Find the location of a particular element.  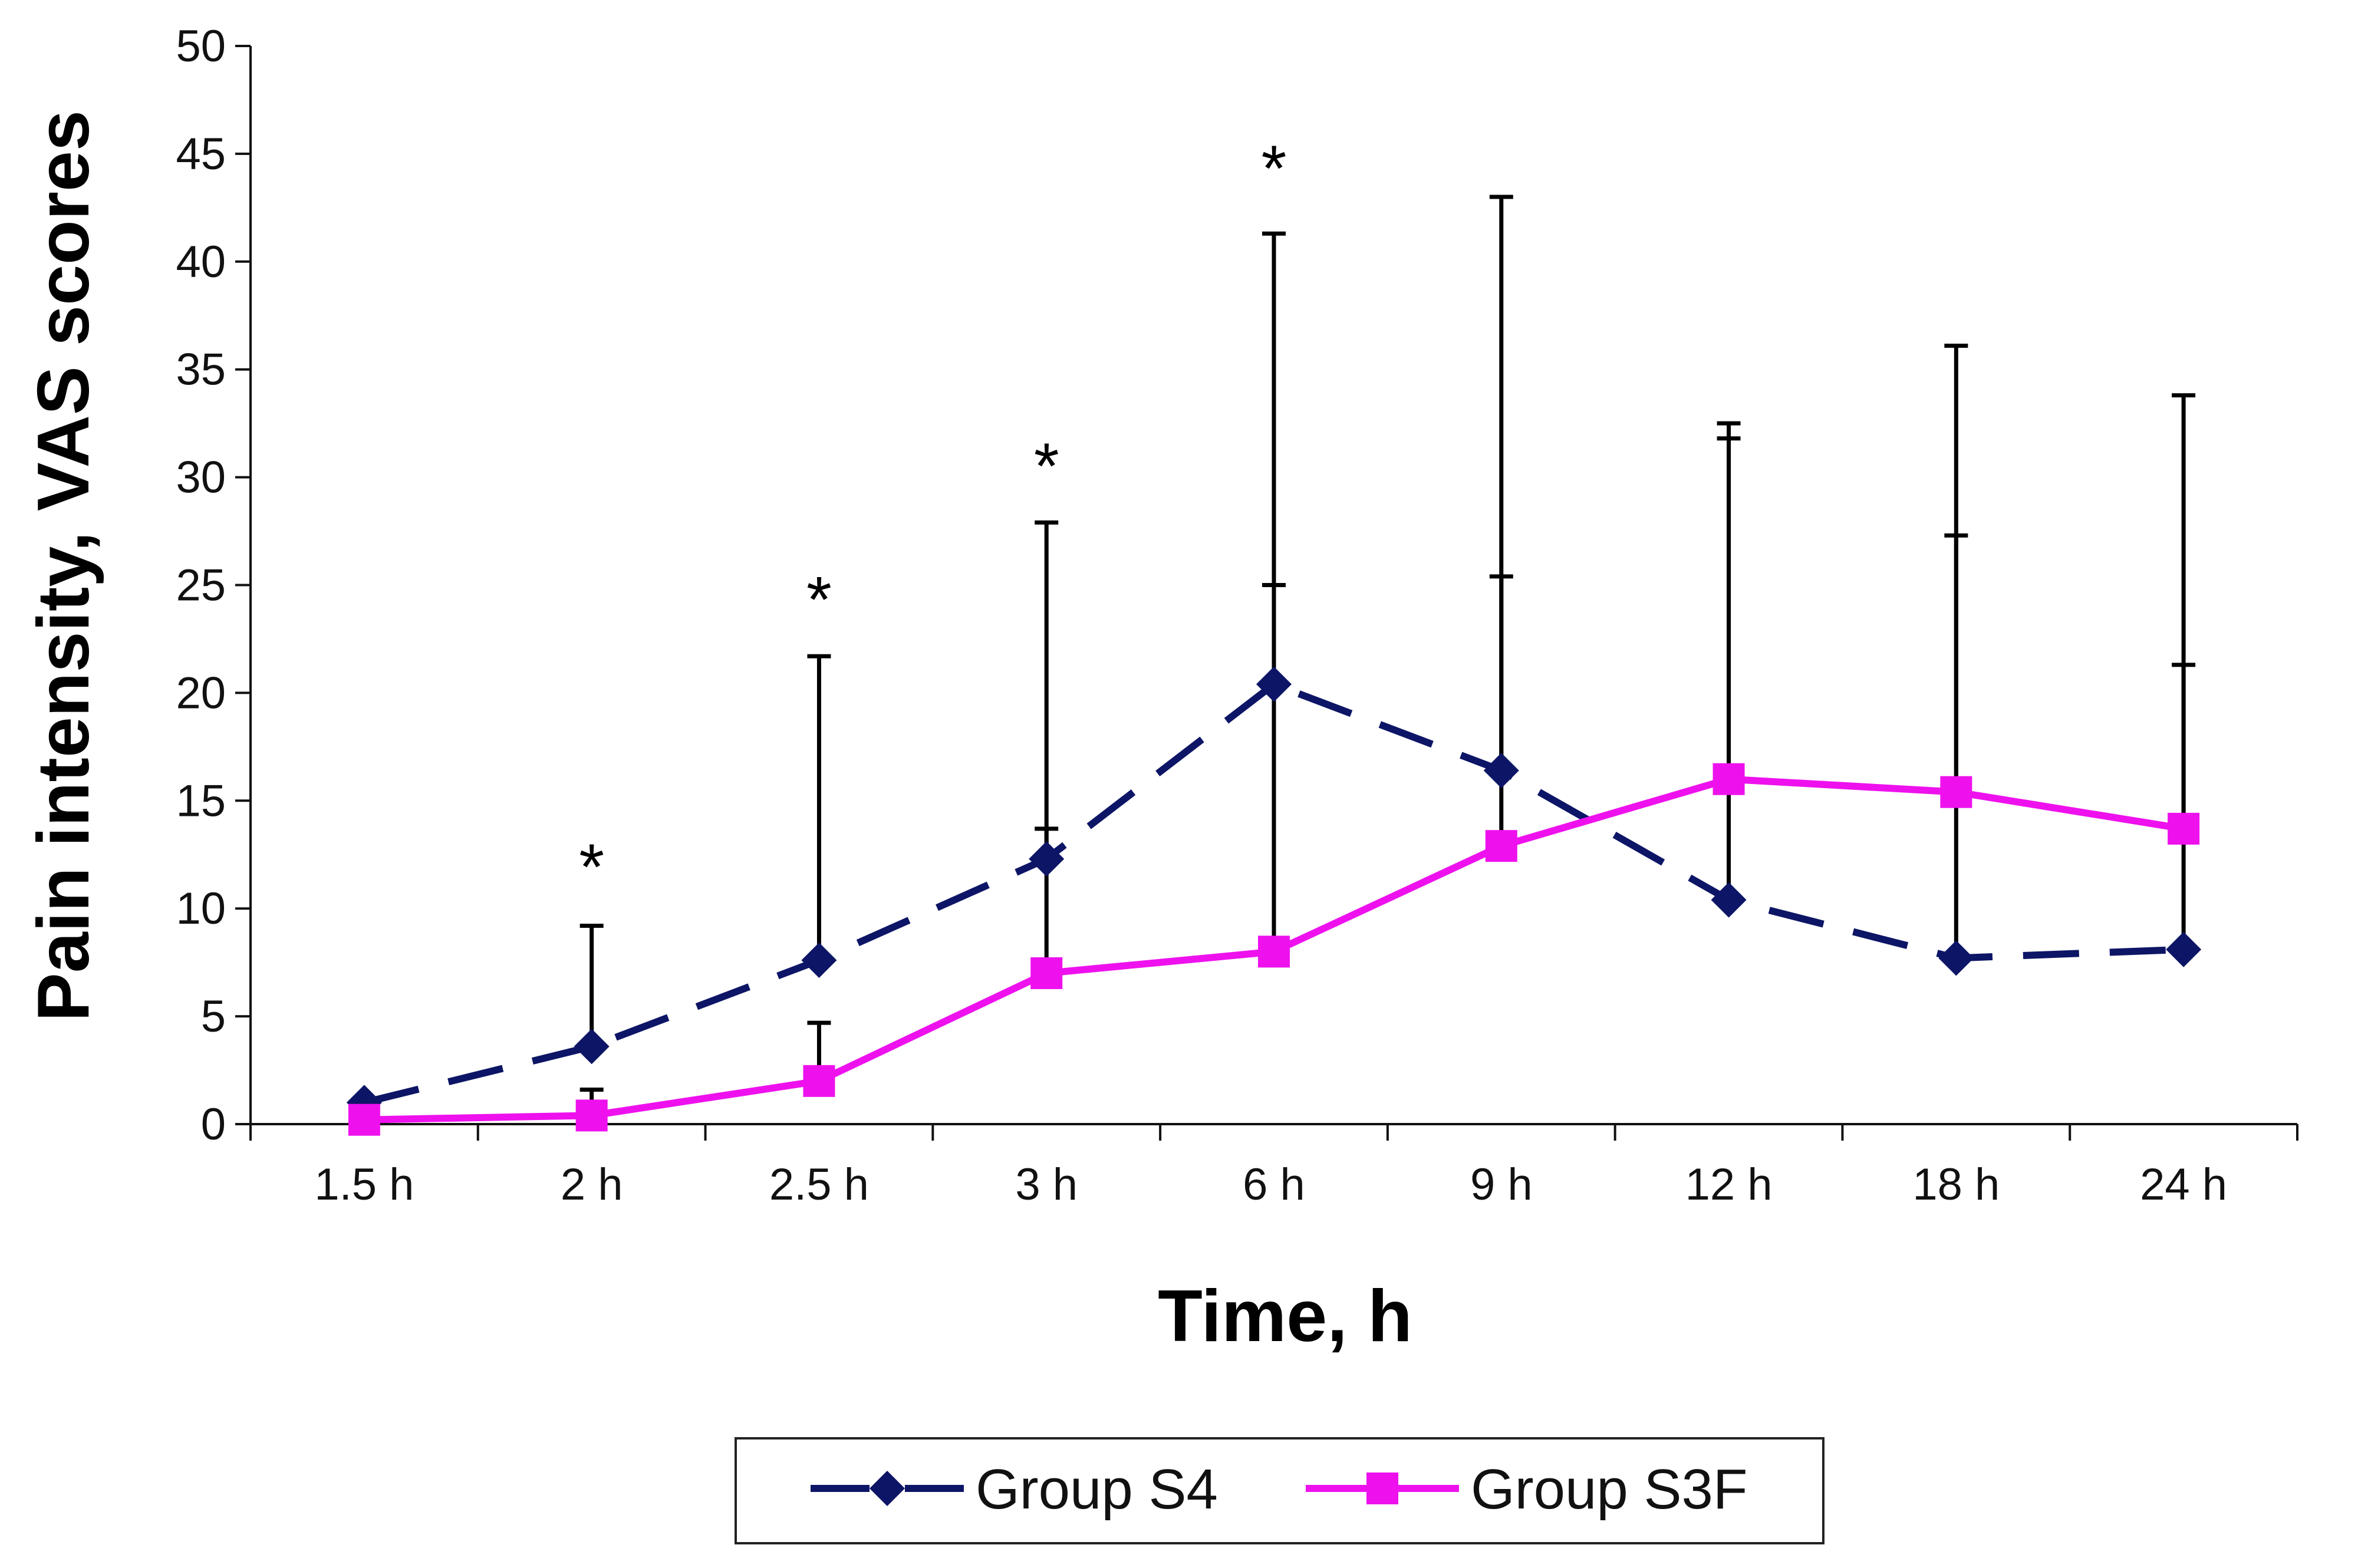

x-tick-label: 2.5 h is located at coordinates (819, 1184).